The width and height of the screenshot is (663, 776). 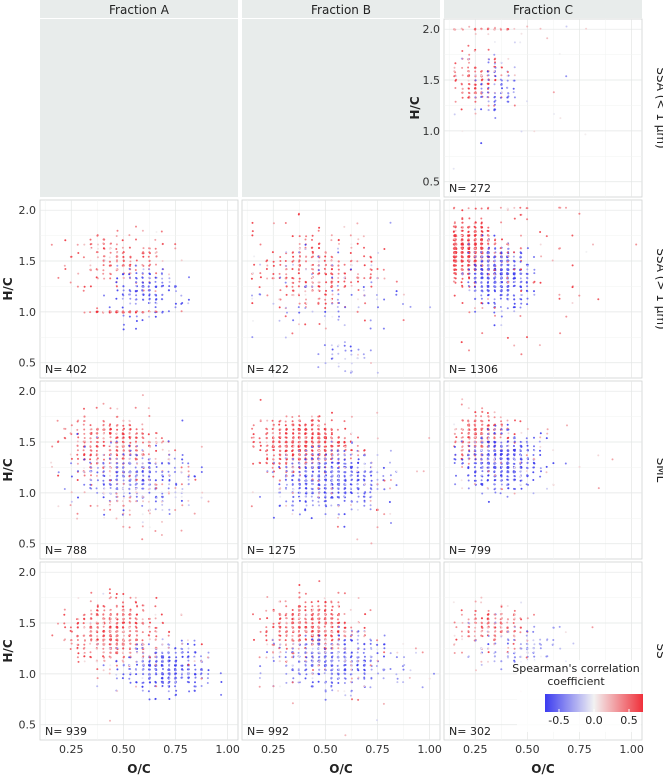 I want to click on panel-background, so click(x=139, y=289).